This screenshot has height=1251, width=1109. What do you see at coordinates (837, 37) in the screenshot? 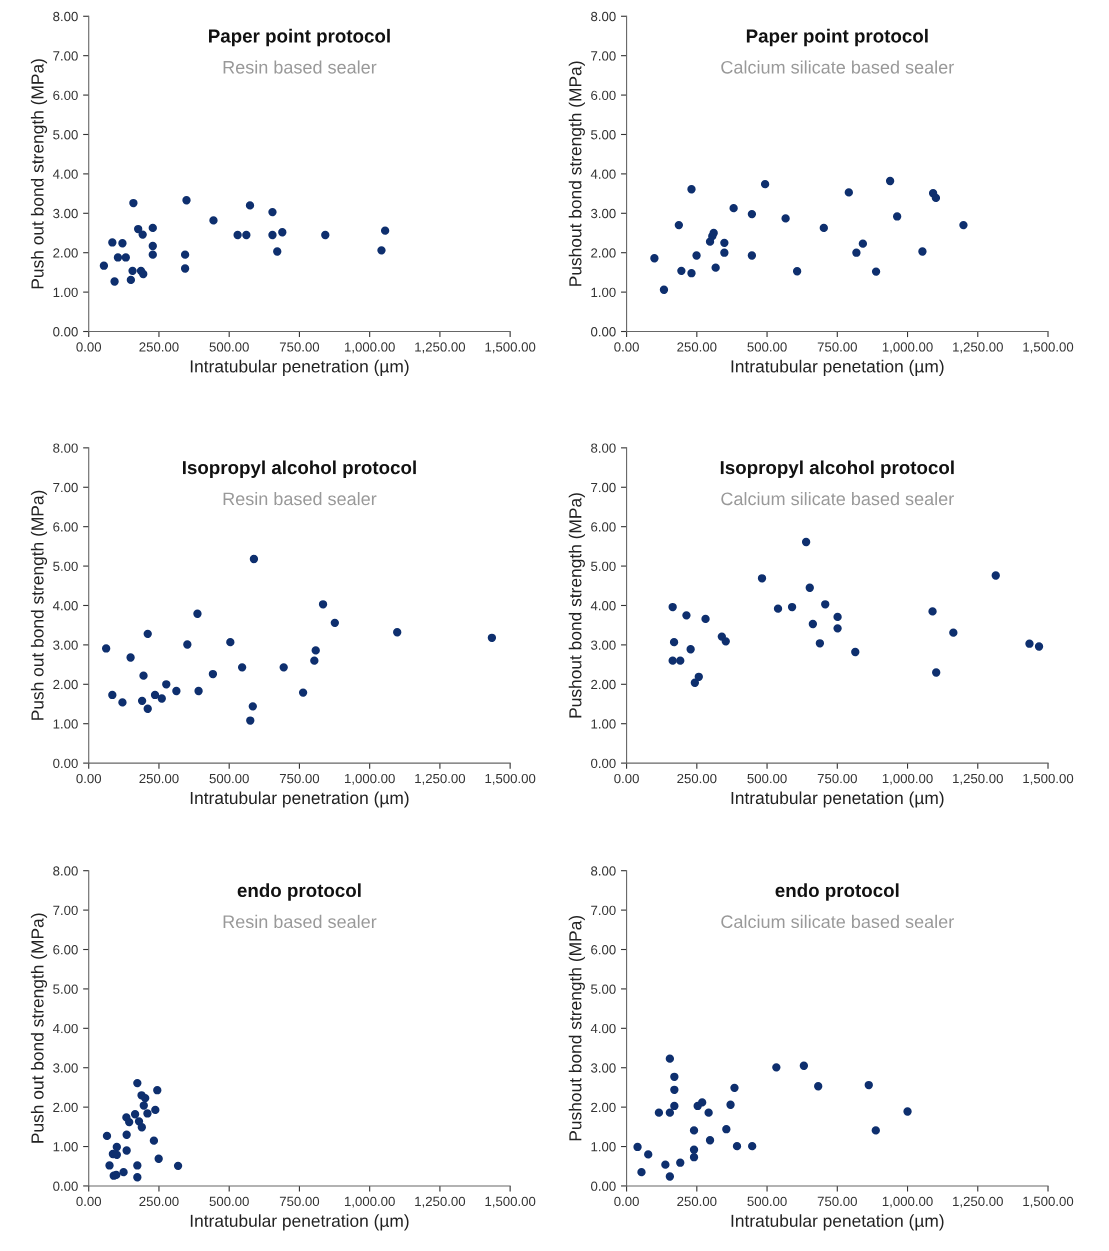
I see `text: Paper point protocol` at bounding box center [837, 37].